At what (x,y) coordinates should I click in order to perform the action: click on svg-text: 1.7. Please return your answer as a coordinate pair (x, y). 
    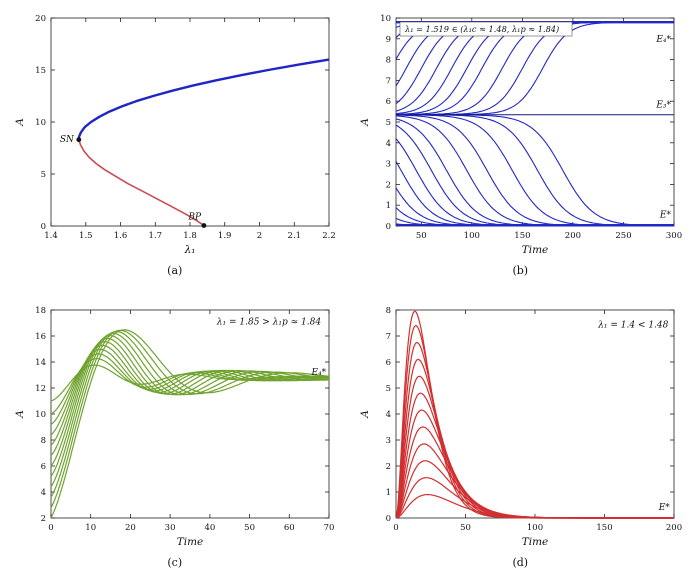
    Looking at the image, I should click on (155, 236).